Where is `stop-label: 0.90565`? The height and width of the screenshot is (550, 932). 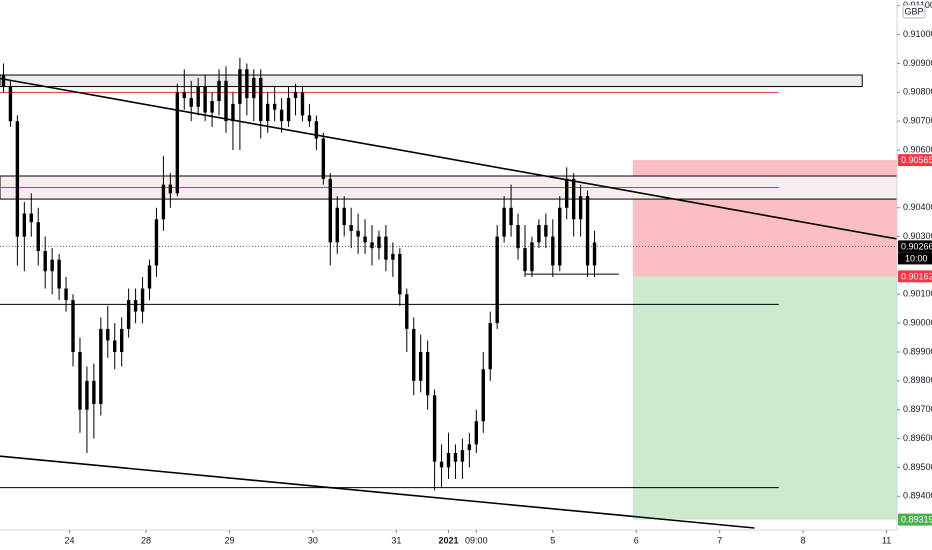
stop-label: 0.90565 is located at coordinates (916, 160).